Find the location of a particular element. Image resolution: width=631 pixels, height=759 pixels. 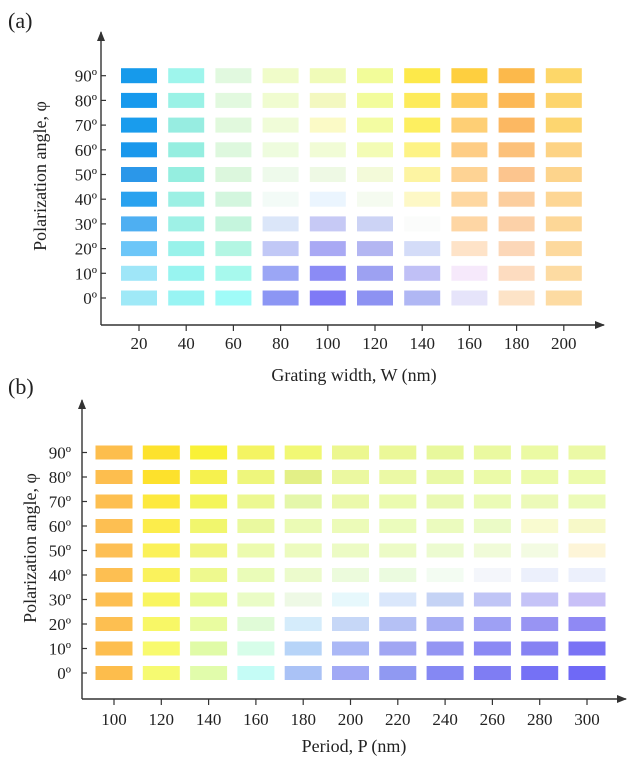

panel-a-x-tick-label: 100 is located at coordinates (328, 343).